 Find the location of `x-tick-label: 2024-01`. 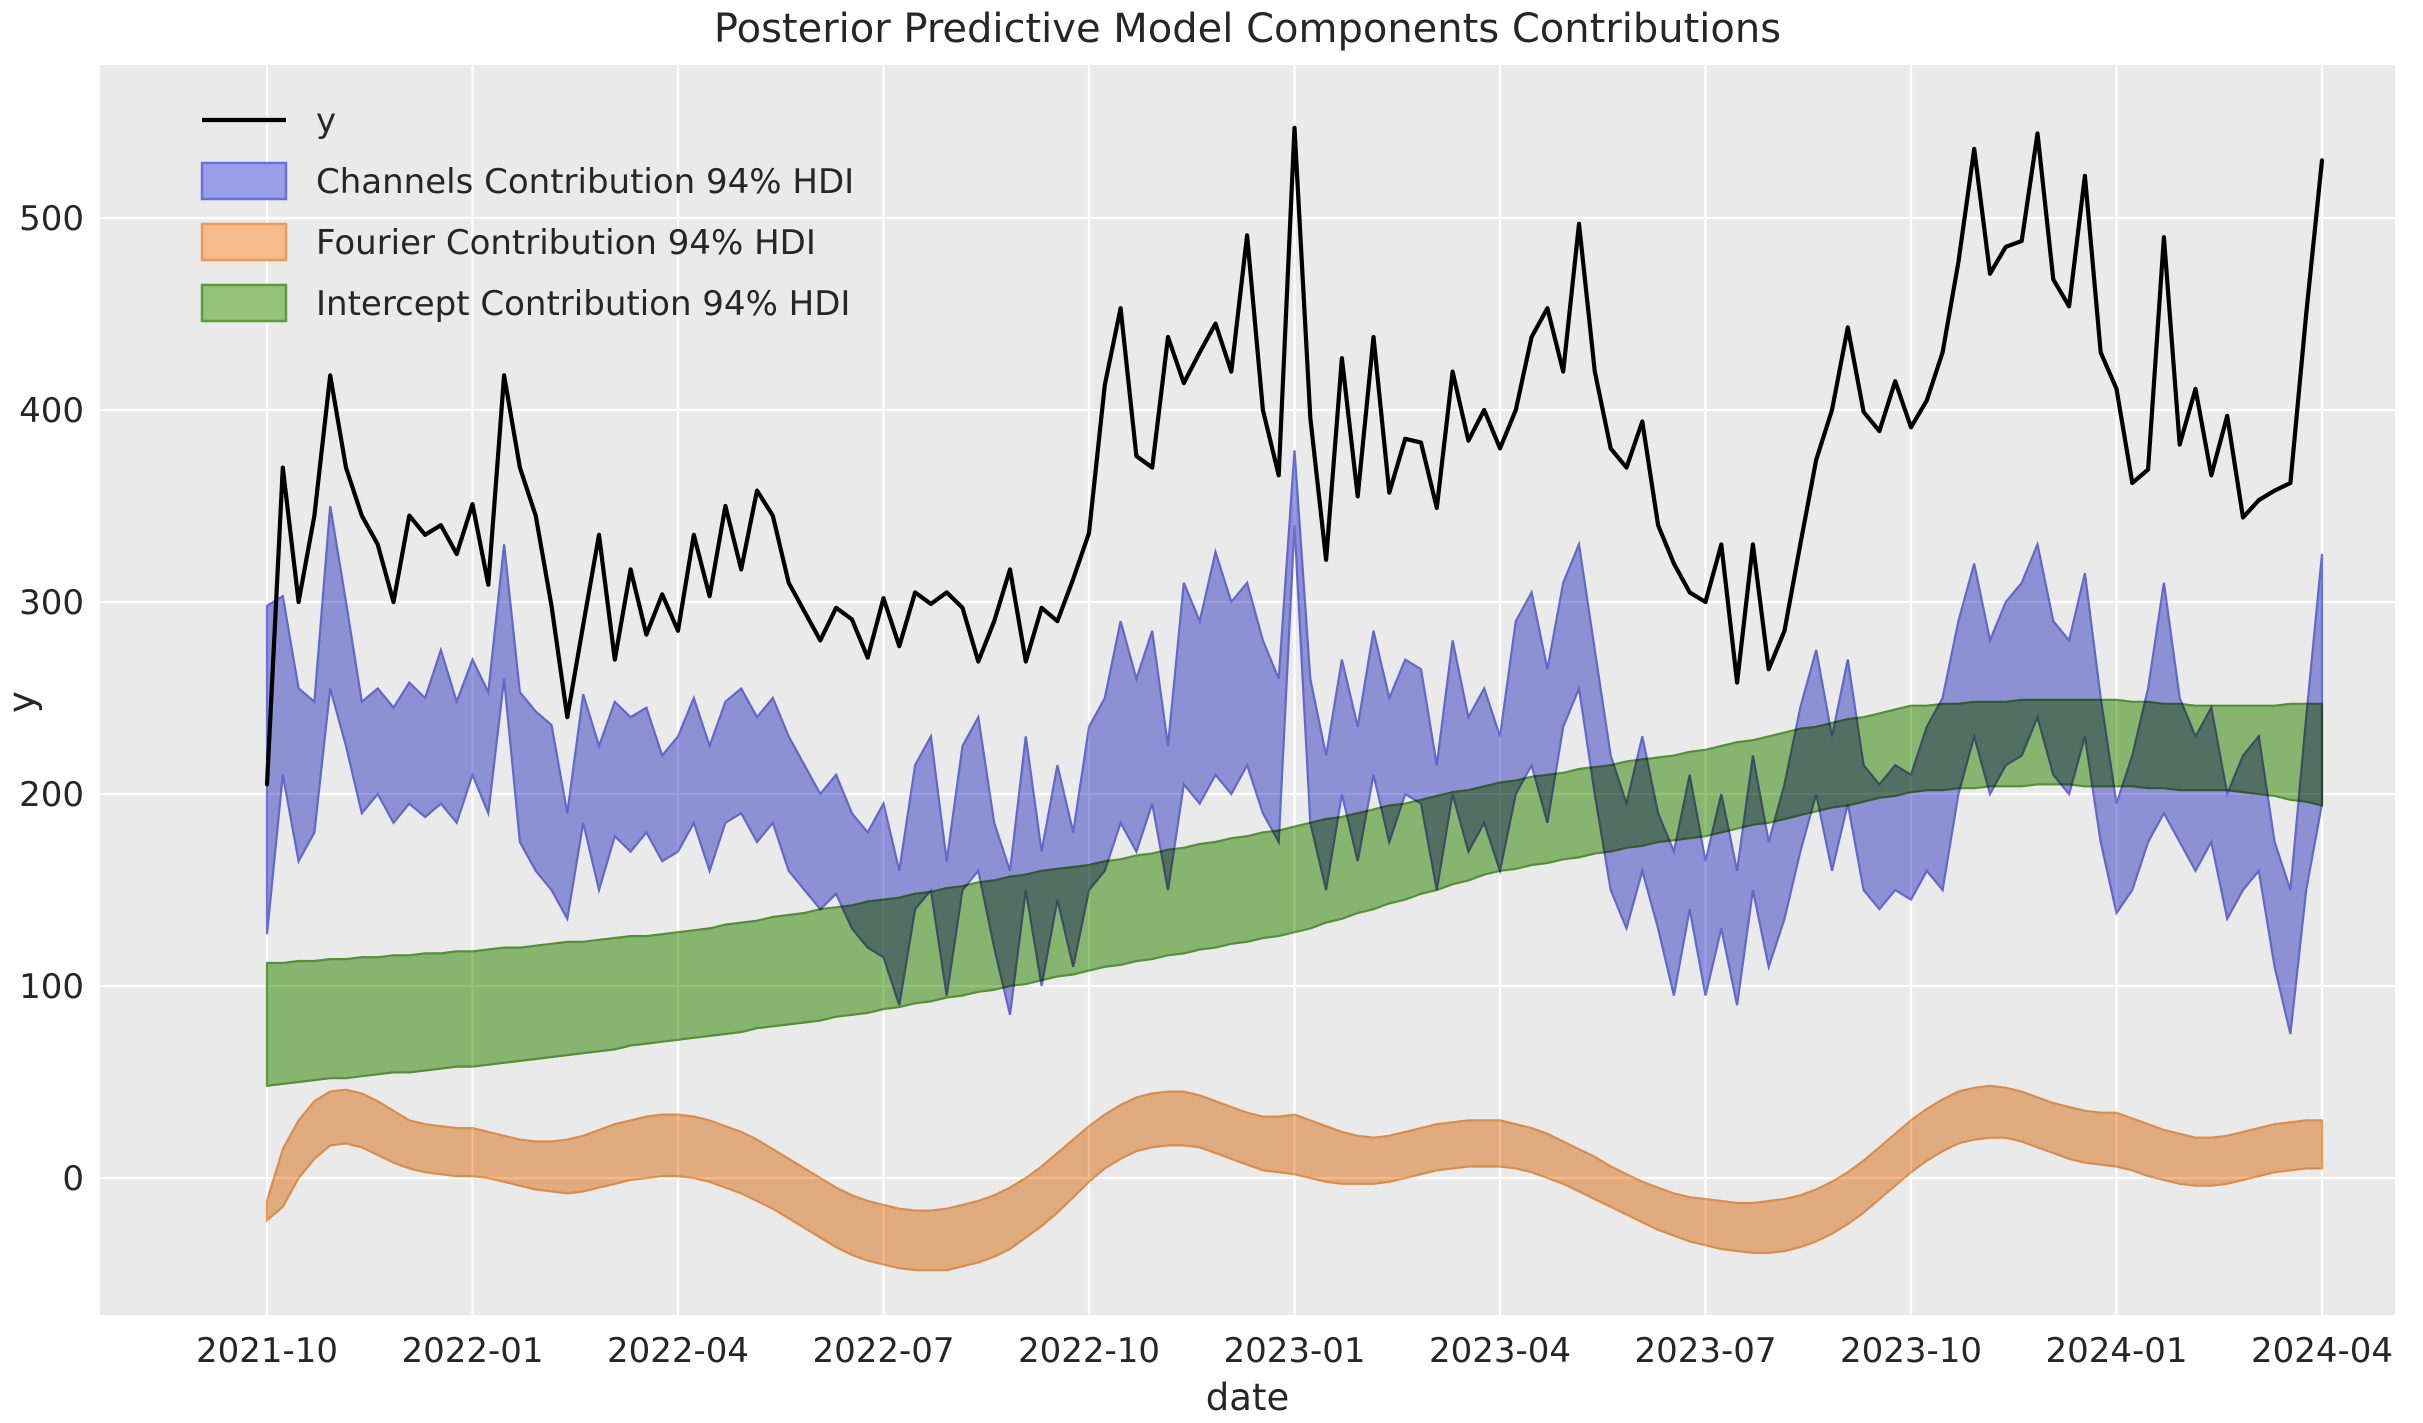

x-tick-label: 2024-01 is located at coordinates (2116, 1351).